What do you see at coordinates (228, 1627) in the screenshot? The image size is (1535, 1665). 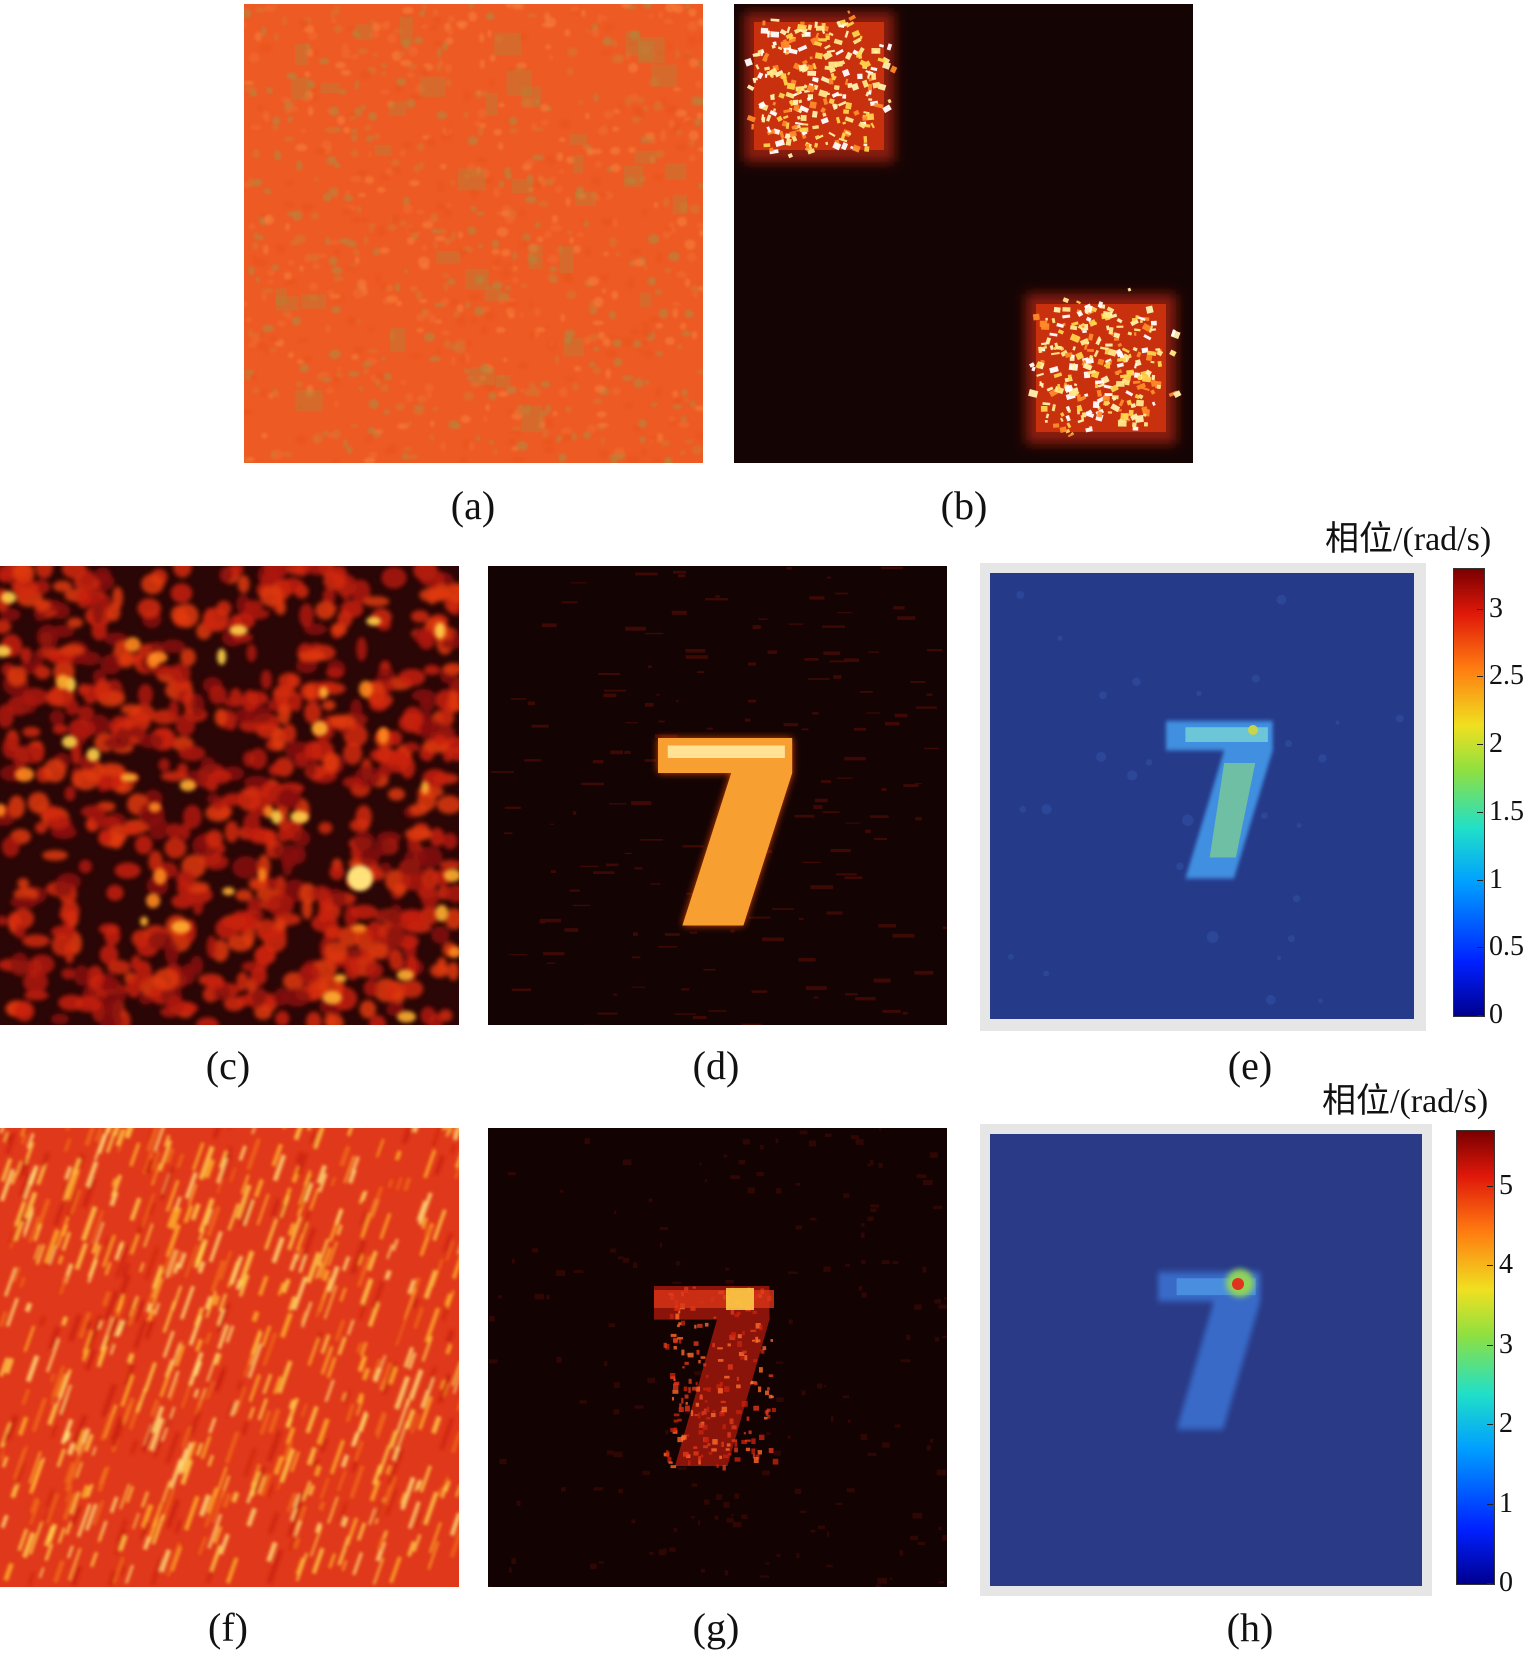 I see `panel-f-label: (f)` at bounding box center [228, 1627].